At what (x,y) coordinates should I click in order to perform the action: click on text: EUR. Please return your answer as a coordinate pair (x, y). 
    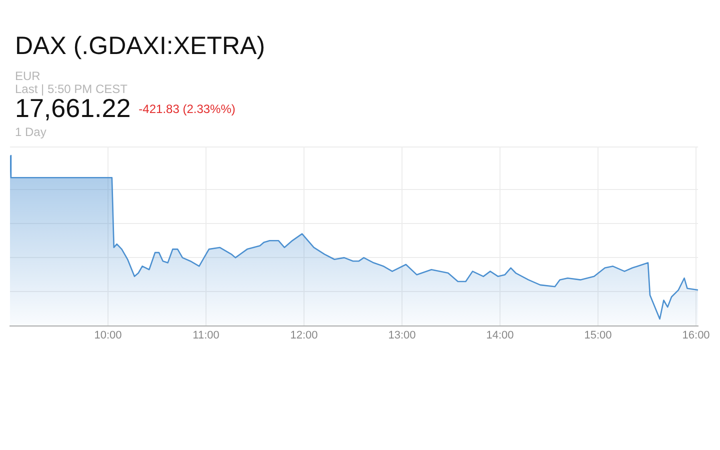
    Looking at the image, I should click on (28, 76).